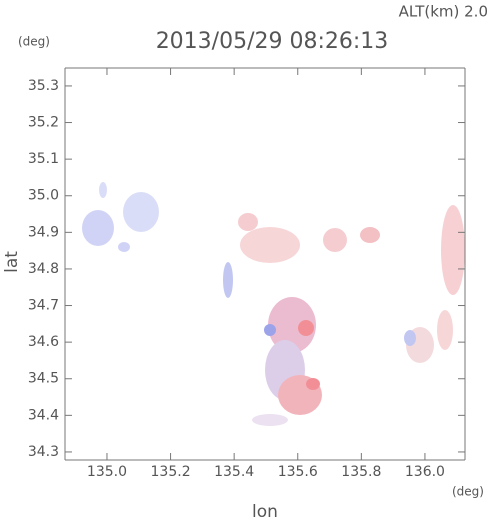 The width and height of the screenshot is (491, 521). Describe the element at coordinates (468, 492) in the screenshot. I see `x-unit: (deg)` at that location.